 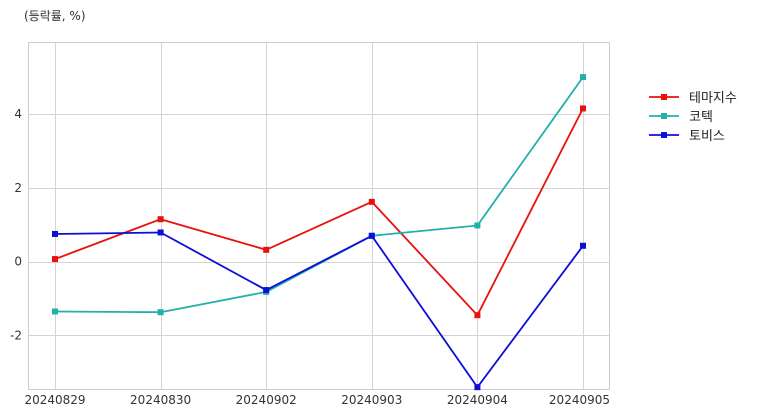 I want to click on legend-item: 코텍, so click(x=681, y=117).